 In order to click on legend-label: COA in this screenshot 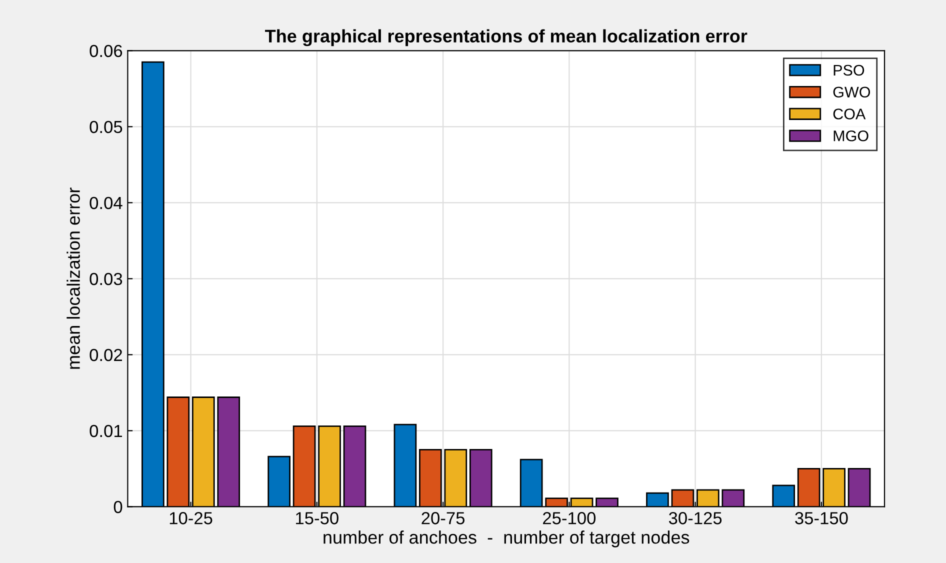, I will do `click(849, 114)`.